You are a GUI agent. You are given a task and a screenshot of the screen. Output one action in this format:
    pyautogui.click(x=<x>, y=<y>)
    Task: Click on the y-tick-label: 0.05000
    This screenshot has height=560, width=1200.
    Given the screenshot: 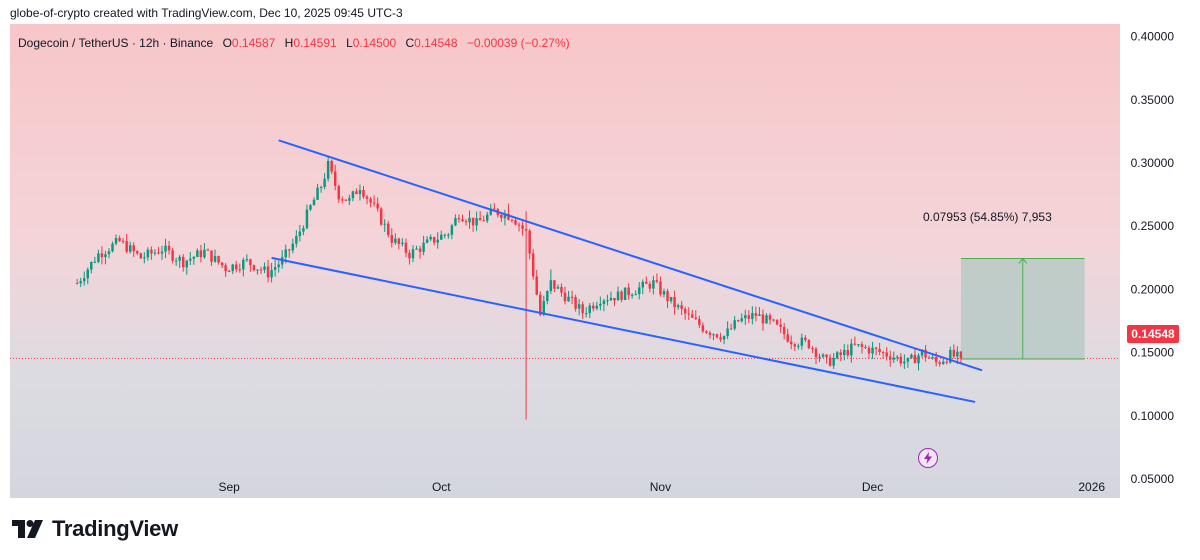 What is the action you would take?
    pyautogui.click(x=1153, y=479)
    